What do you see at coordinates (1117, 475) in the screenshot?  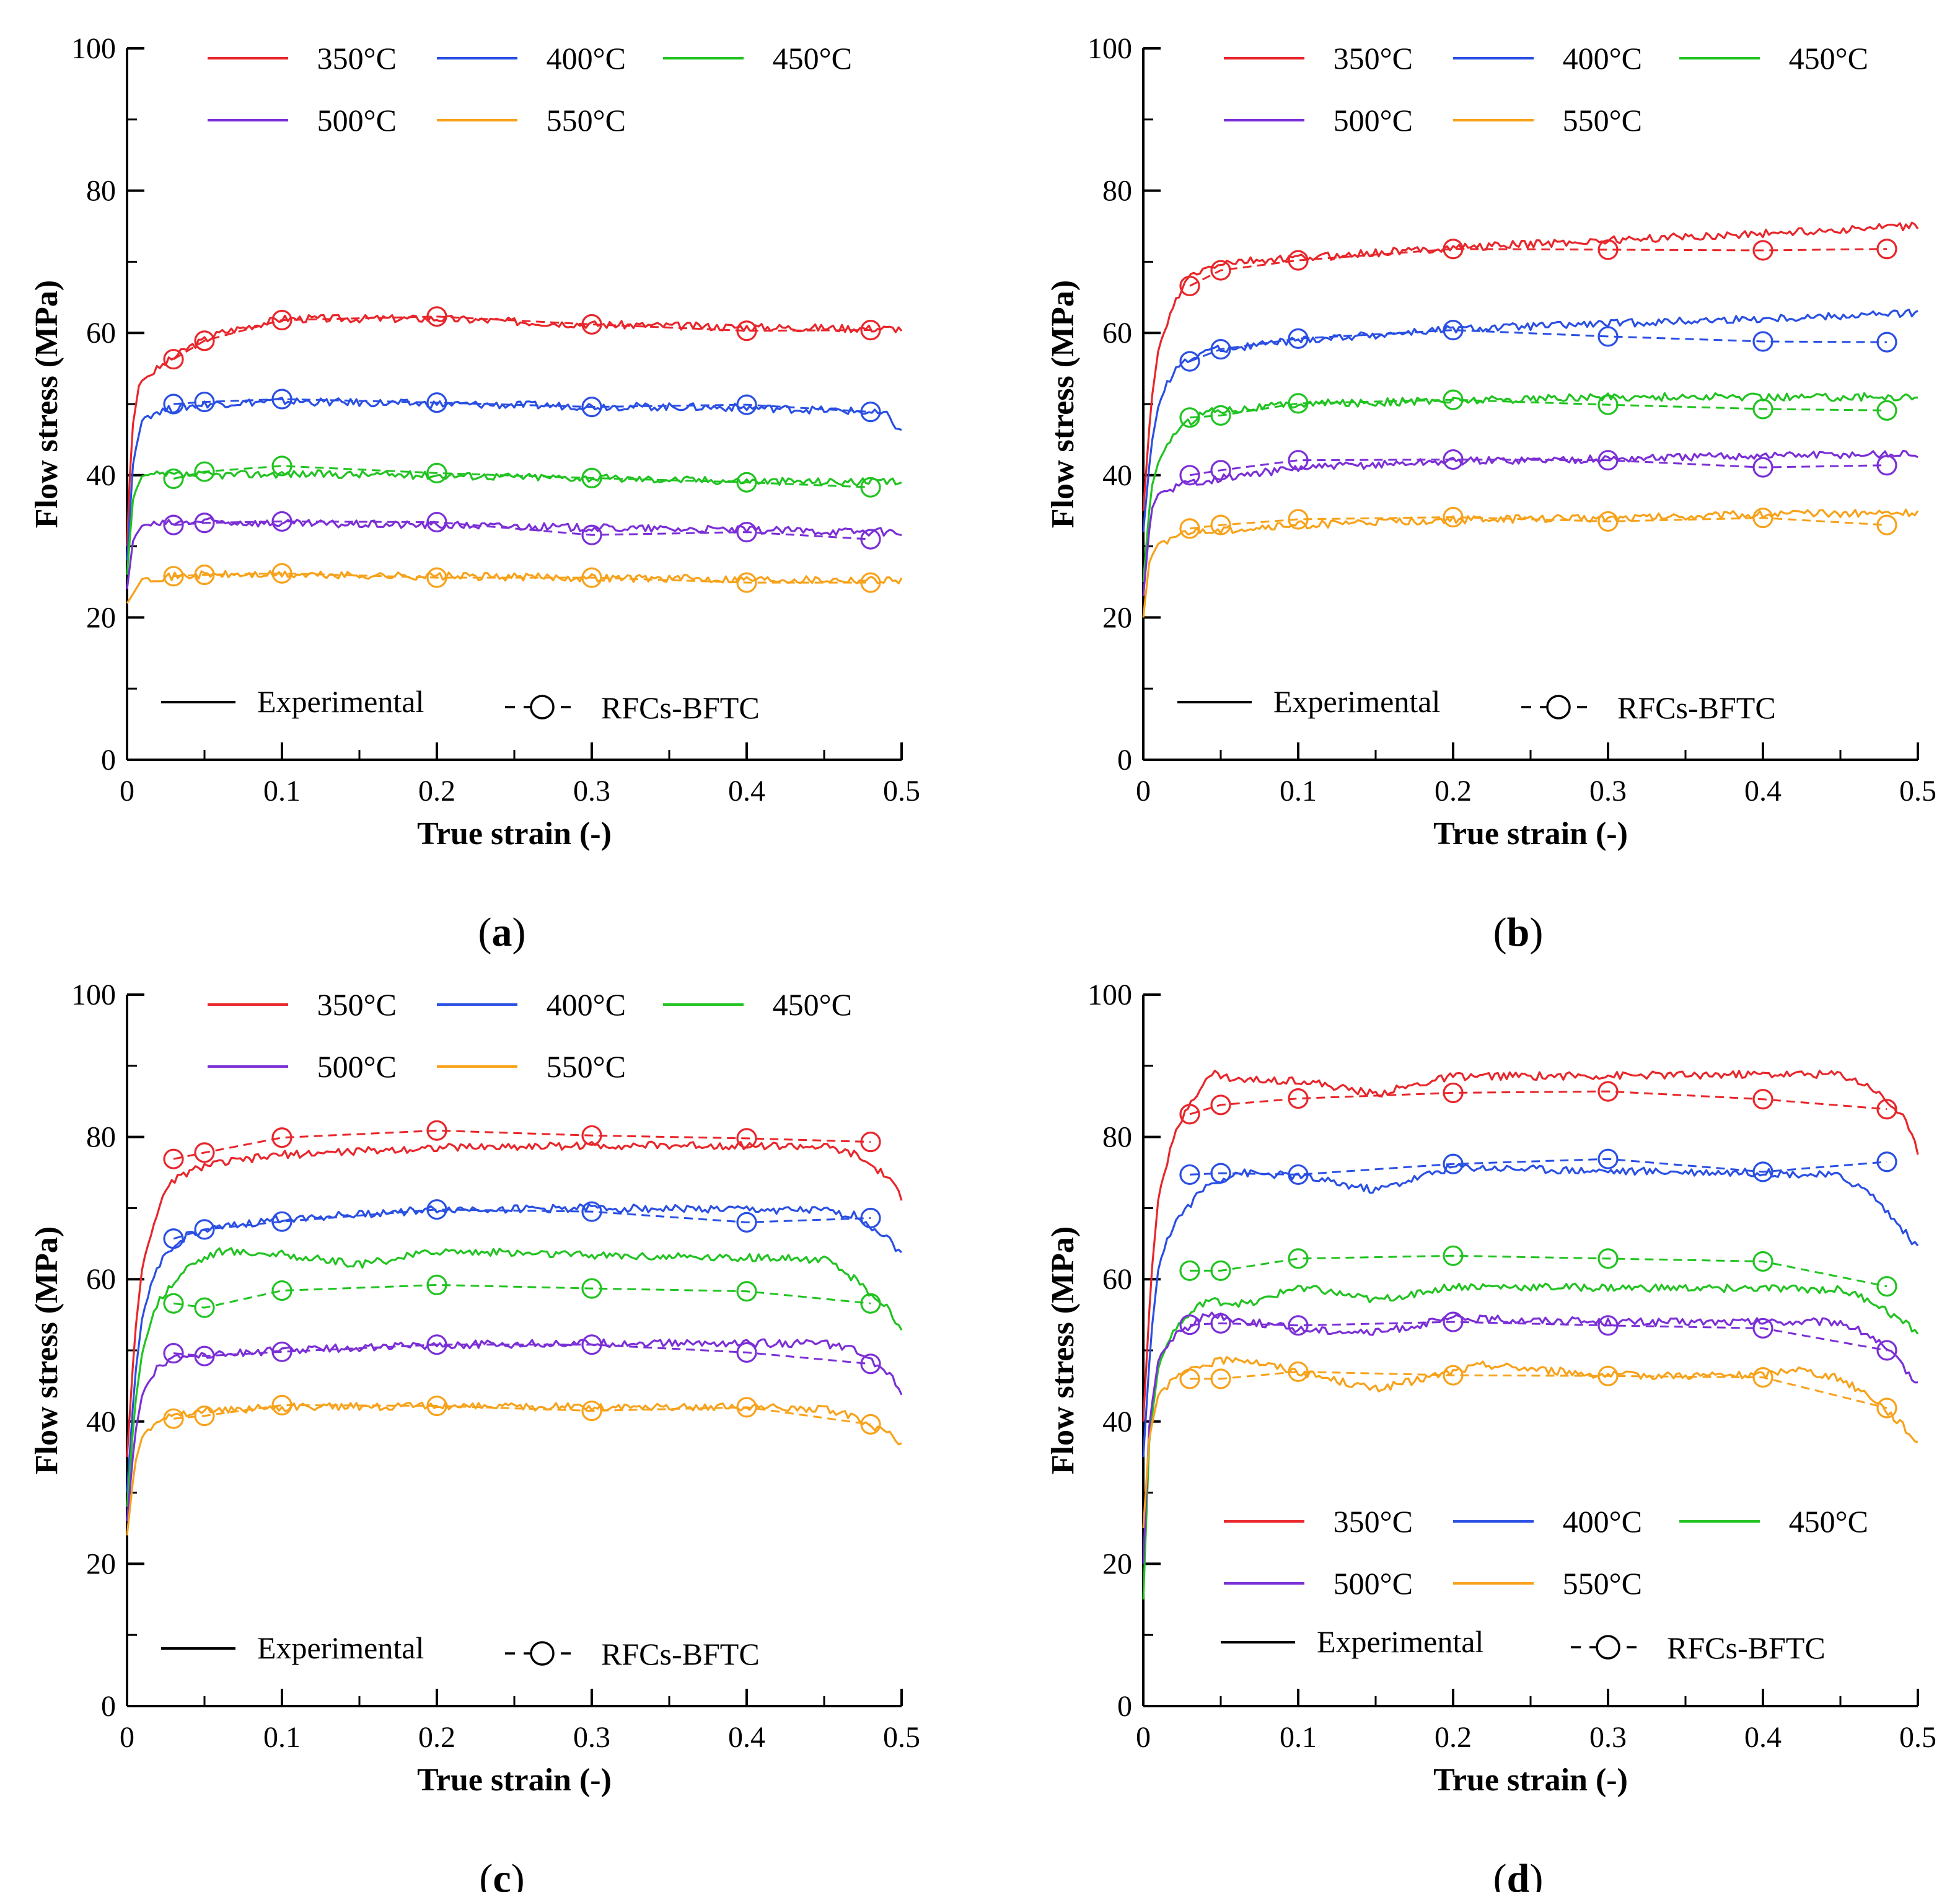 I see `y-tick-label: 40` at bounding box center [1117, 475].